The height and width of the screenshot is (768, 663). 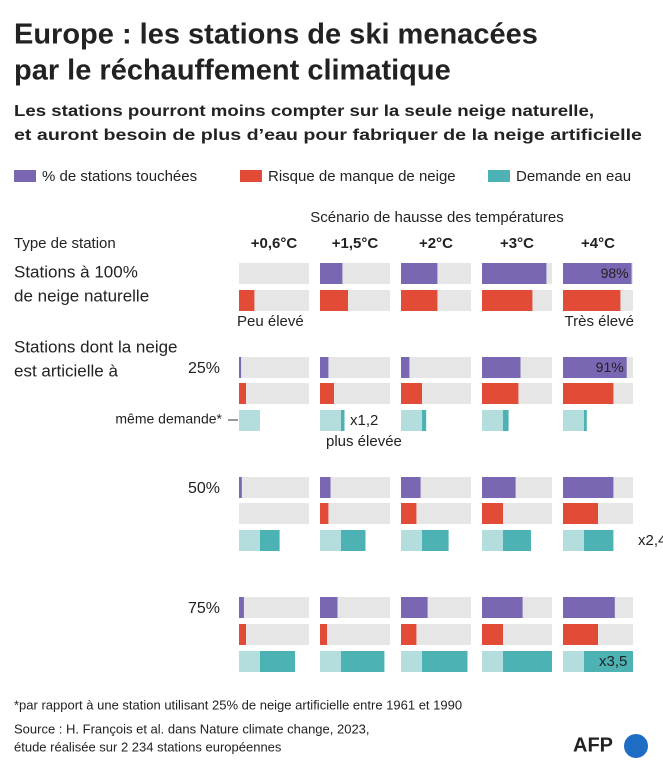 What do you see at coordinates (276, 35) in the screenshot?
I see `title: Europe : les stations de ski menacées` at bounding box center [276, 35].